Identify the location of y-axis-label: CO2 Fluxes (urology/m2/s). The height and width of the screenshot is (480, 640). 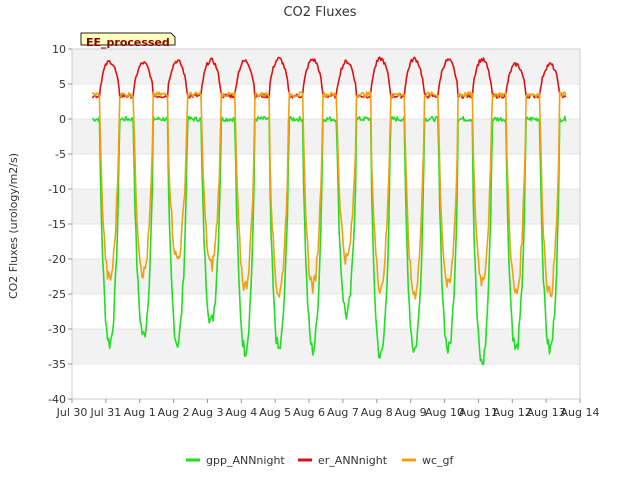
(13, 226).